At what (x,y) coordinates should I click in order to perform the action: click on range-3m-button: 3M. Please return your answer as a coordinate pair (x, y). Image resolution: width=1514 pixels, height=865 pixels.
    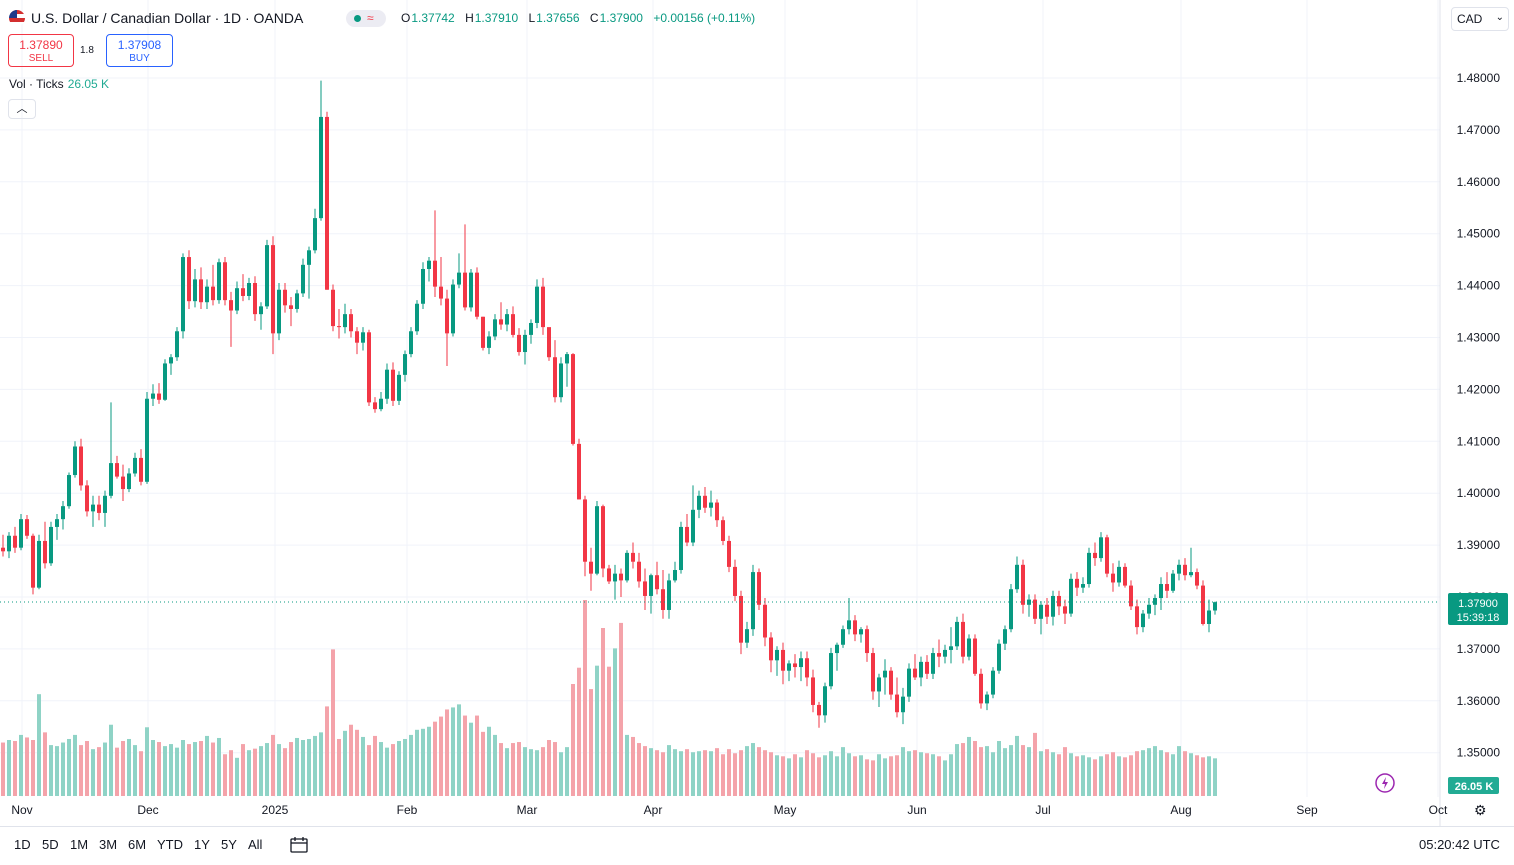
    Looking at the image, I should click on (108, 844).